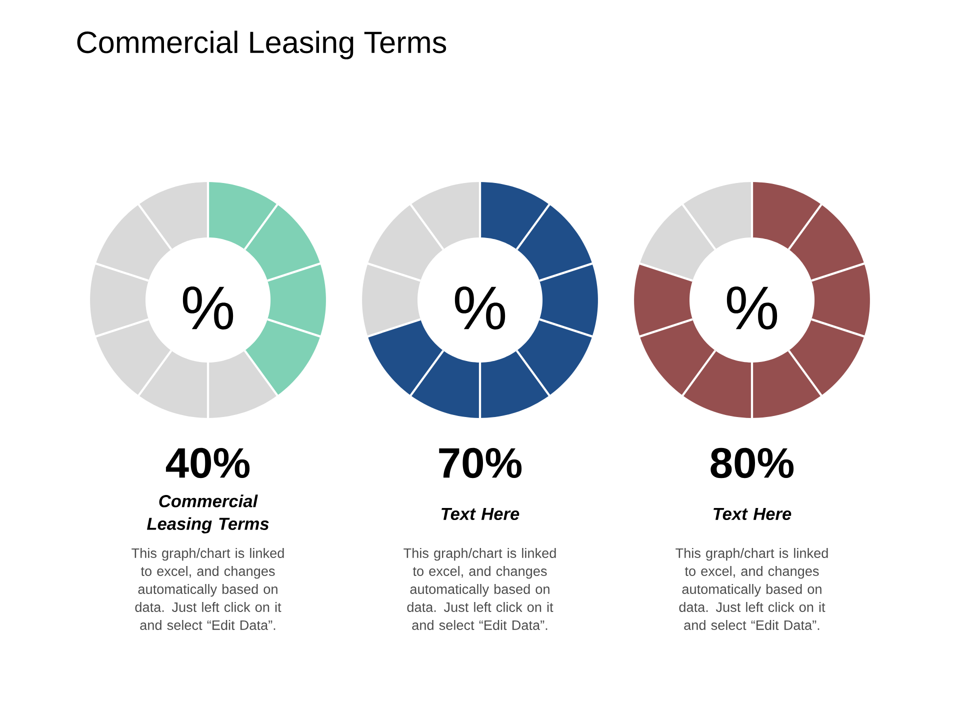 This screenshot has width=960, height=720. What do you see at coordinates (261, 45) in the screenshot?
I see `chart-title: Commercial Leasing Terms` at bounding box center [261, 45].